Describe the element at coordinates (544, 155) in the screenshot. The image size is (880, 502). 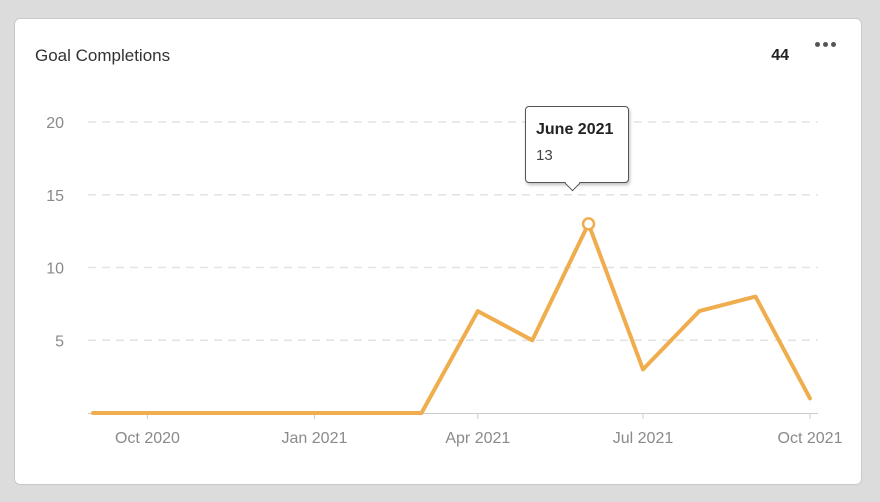
I see `tooltip-value: 13` at that location.